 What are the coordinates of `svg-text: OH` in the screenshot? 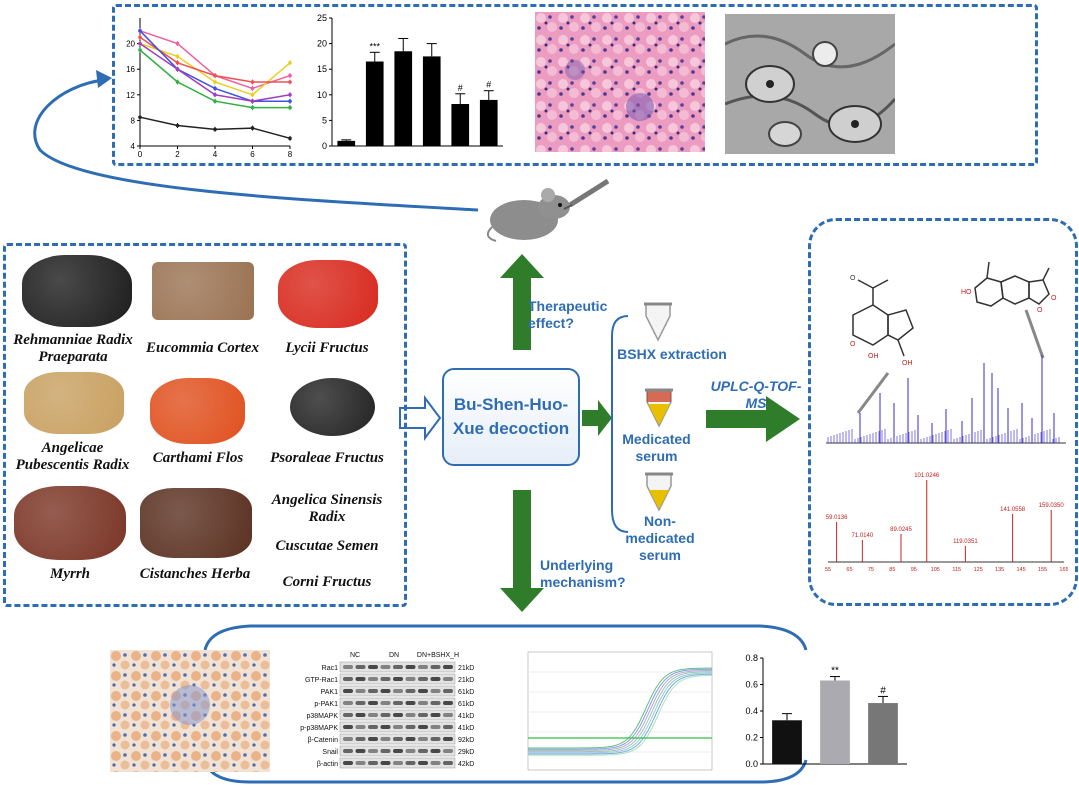 It's located at (907, 363).